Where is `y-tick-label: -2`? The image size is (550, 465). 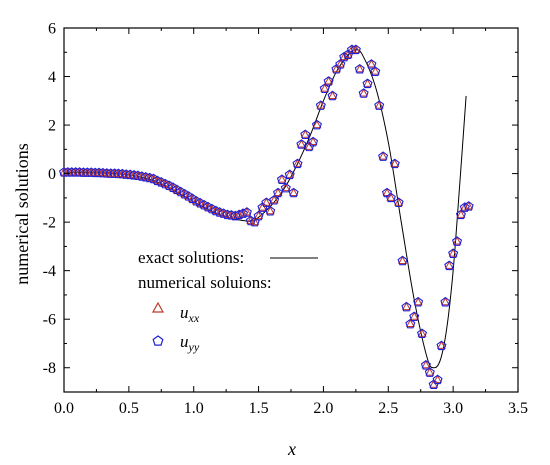
y-tick-label: -2 is located at coordinates (49, 223).